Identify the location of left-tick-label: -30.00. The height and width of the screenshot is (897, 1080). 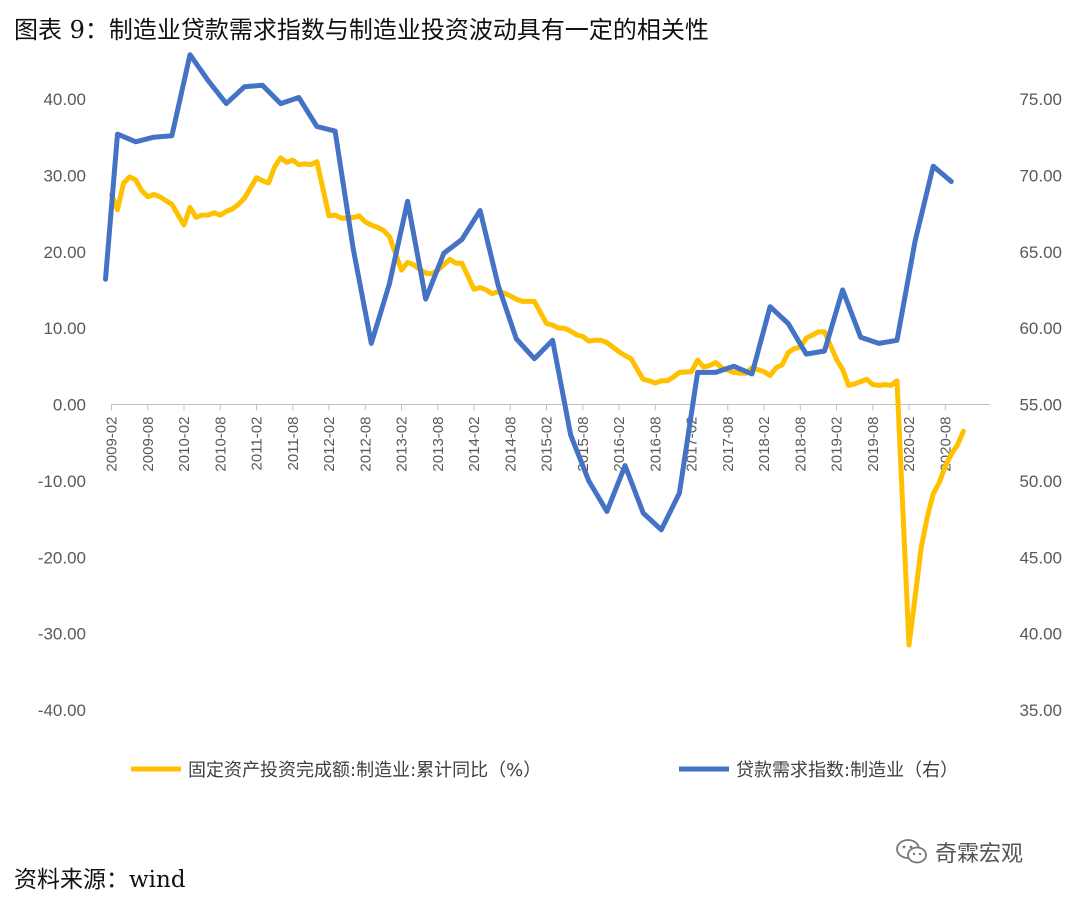
(62, 634).